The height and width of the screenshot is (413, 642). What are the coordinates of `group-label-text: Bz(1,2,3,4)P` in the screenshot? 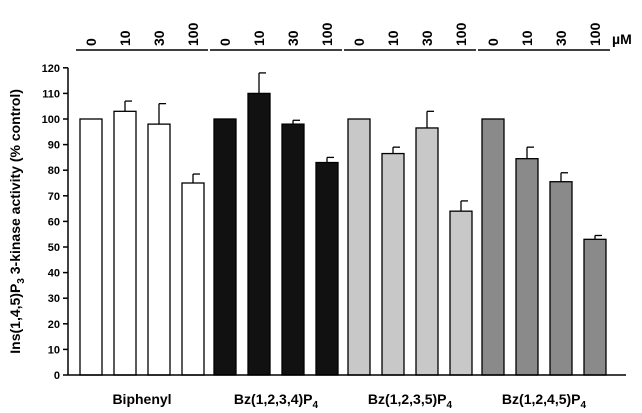 It's located at (273, 399).